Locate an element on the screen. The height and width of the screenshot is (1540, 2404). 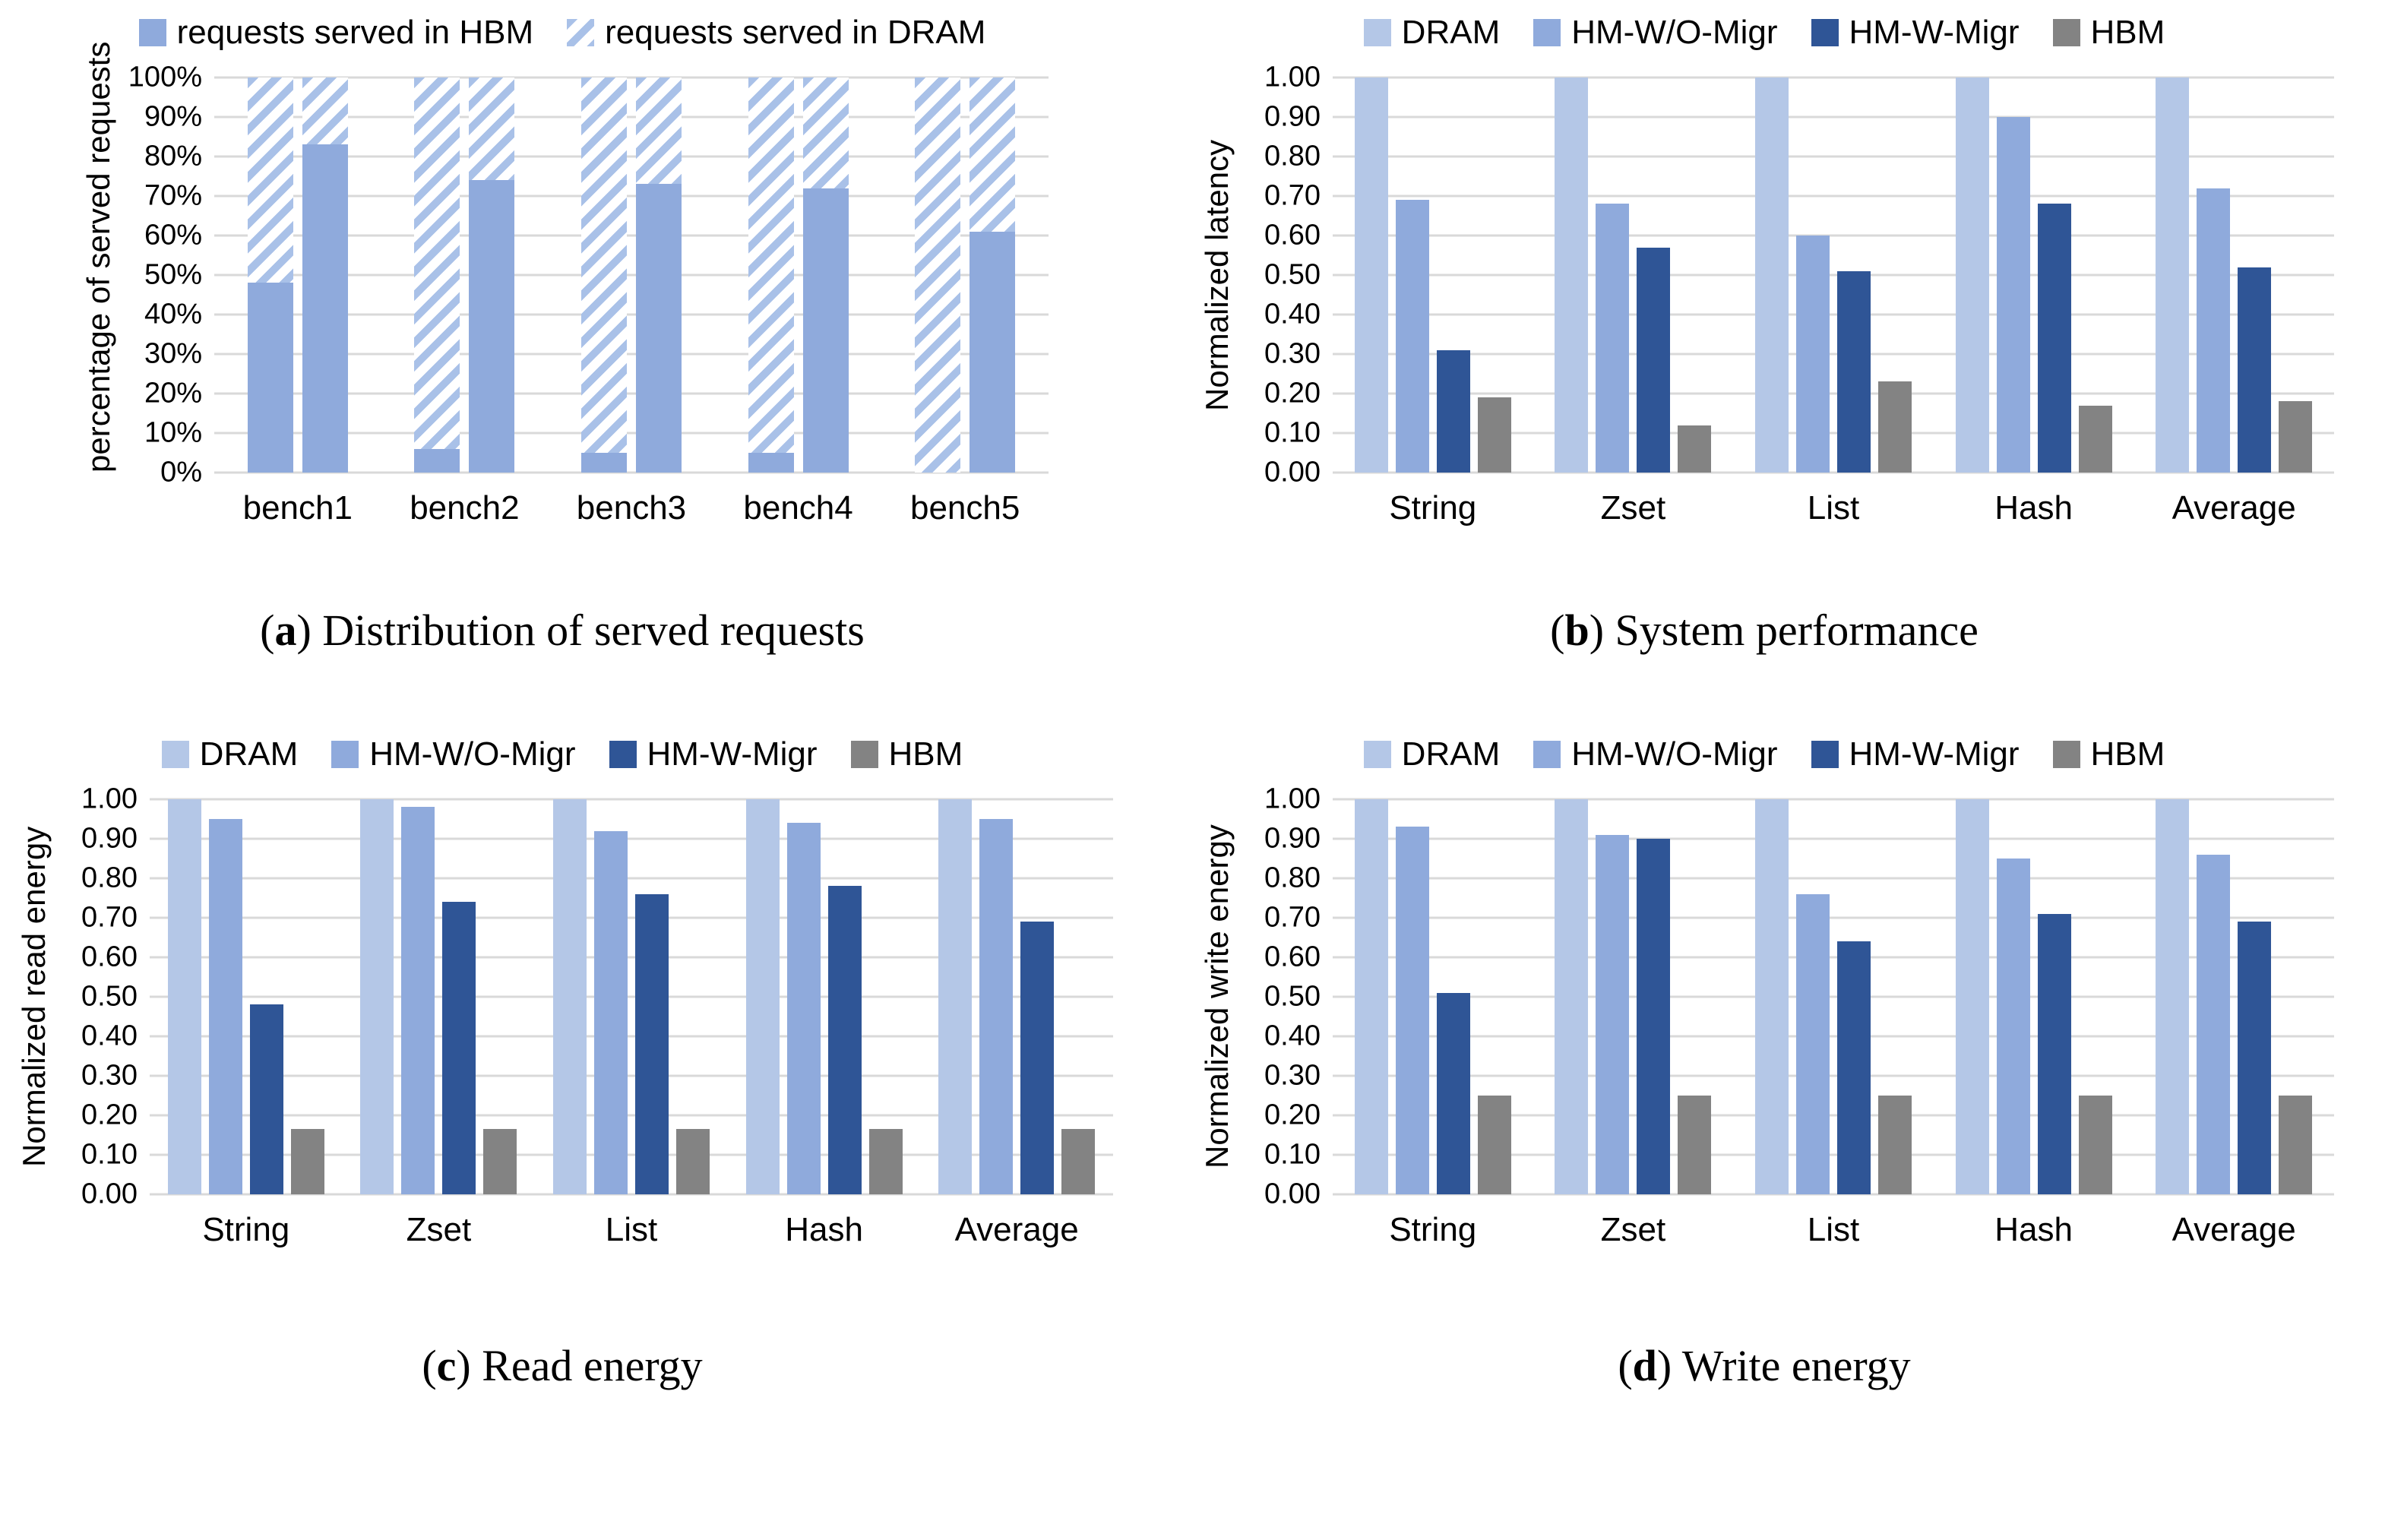
bar-groups is located at coordinates (631, 275).